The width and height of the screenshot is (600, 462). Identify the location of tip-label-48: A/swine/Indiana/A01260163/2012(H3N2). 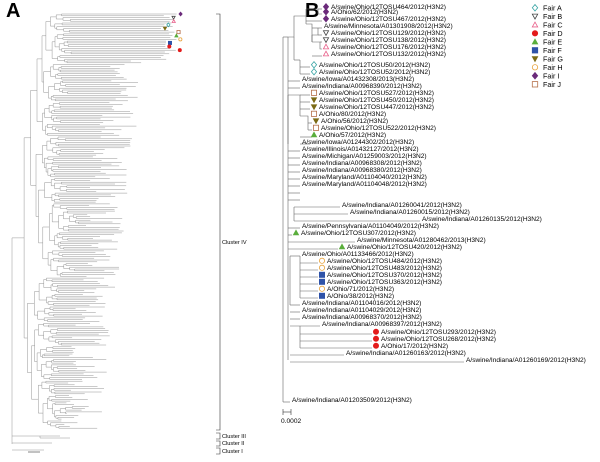
(406, 353).